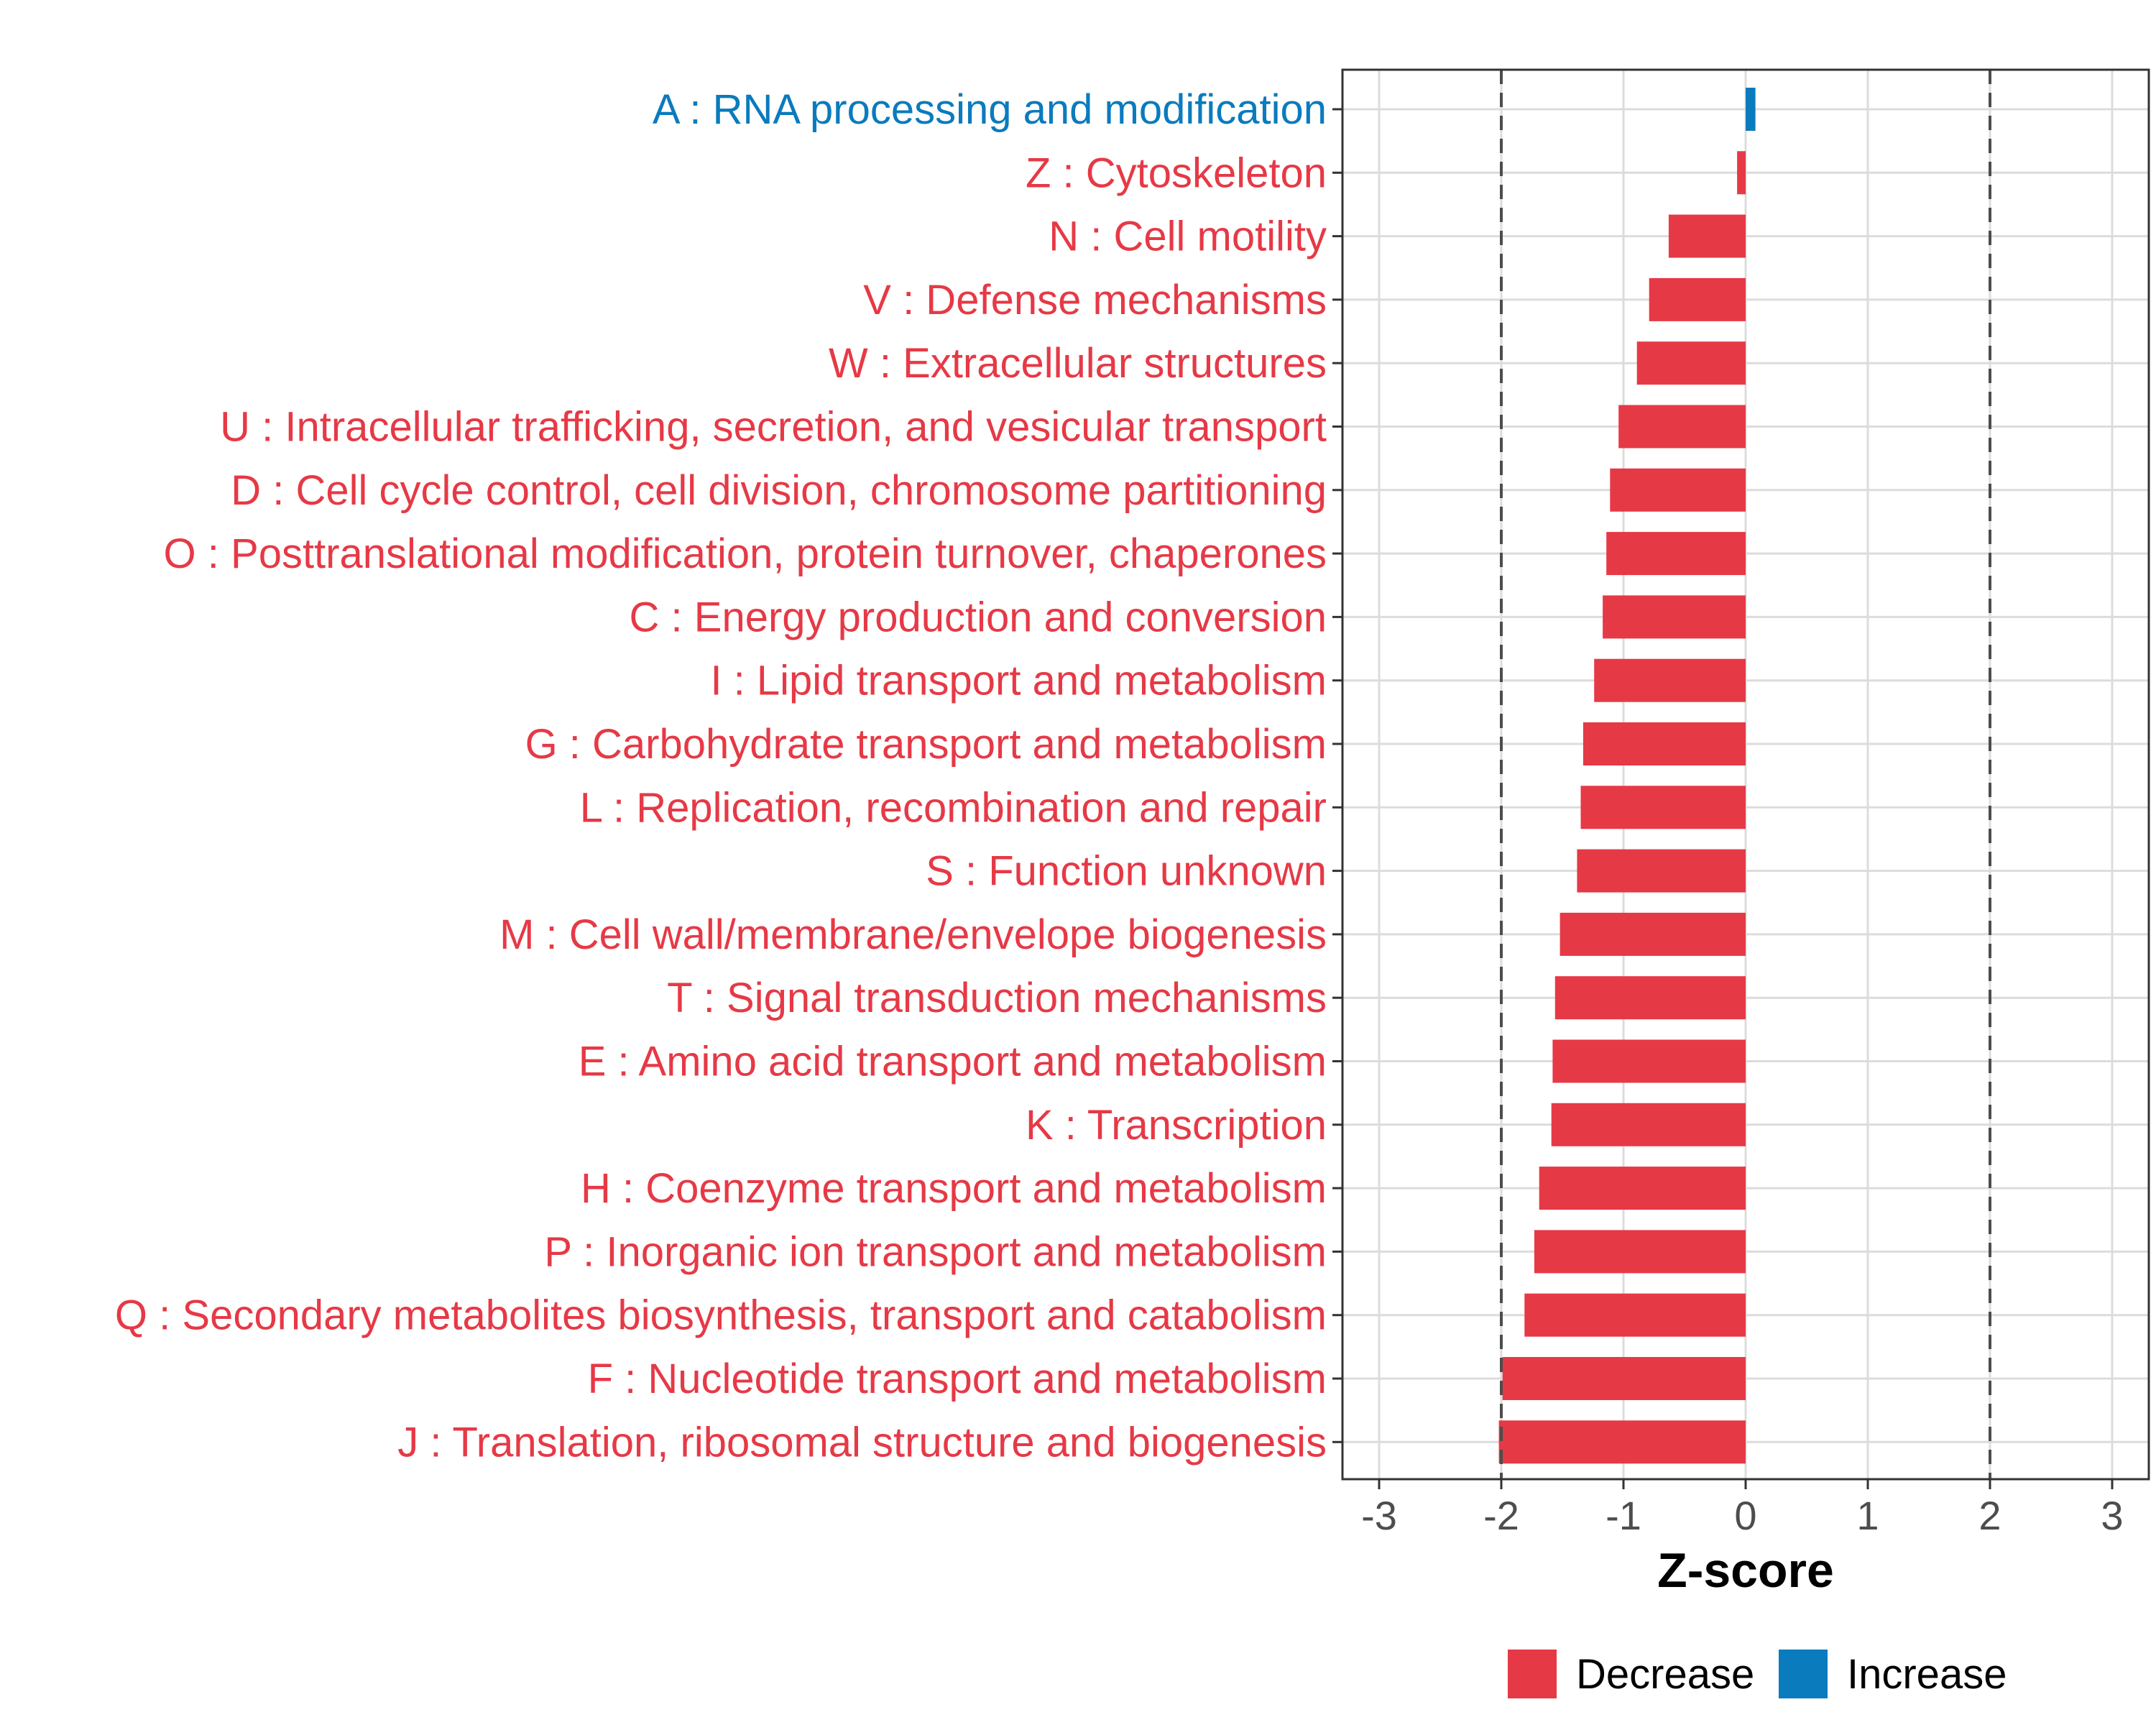  What do you see at coordinates (1126, 871) in the screenshot?
I see `category-label: S : Function unknown` at bounding box center [1126, 871].